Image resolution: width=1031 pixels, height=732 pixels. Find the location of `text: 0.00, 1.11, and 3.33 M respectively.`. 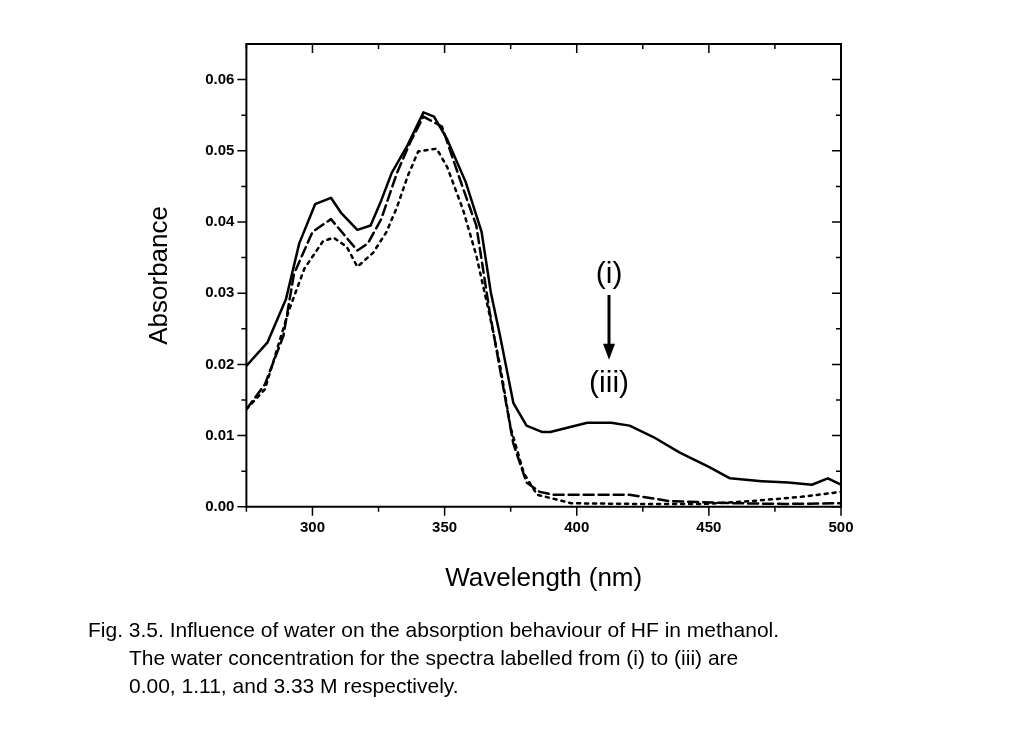

text: 0.00, 1.11, and 3.33 M respectively. is located at coordinates (294, 686).